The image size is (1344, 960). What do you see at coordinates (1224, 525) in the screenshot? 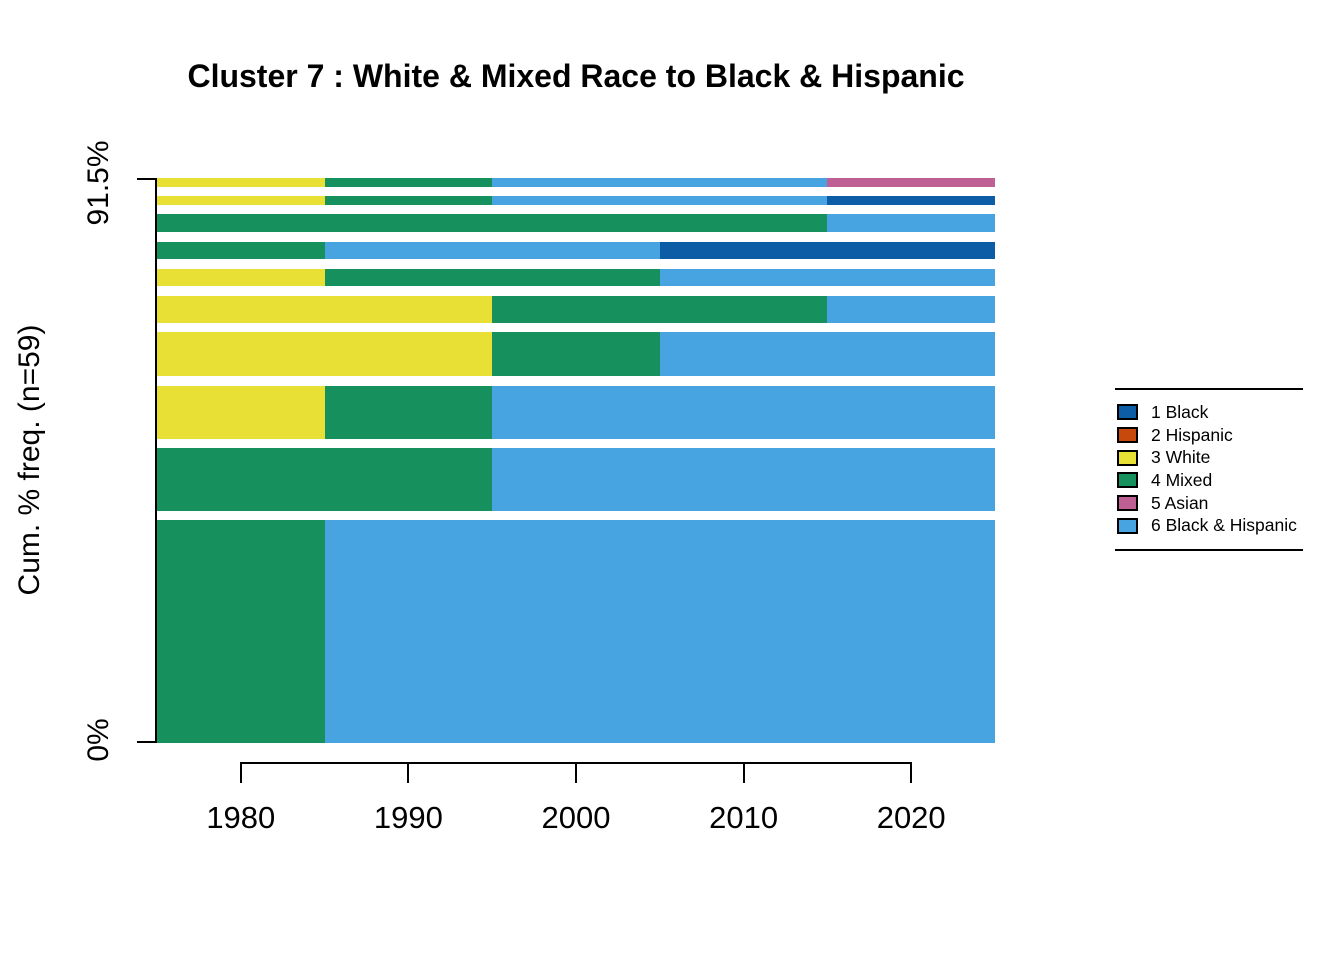
I see `legend-label: 6 Black & Hispanic` at bounding box center [1224, 525].